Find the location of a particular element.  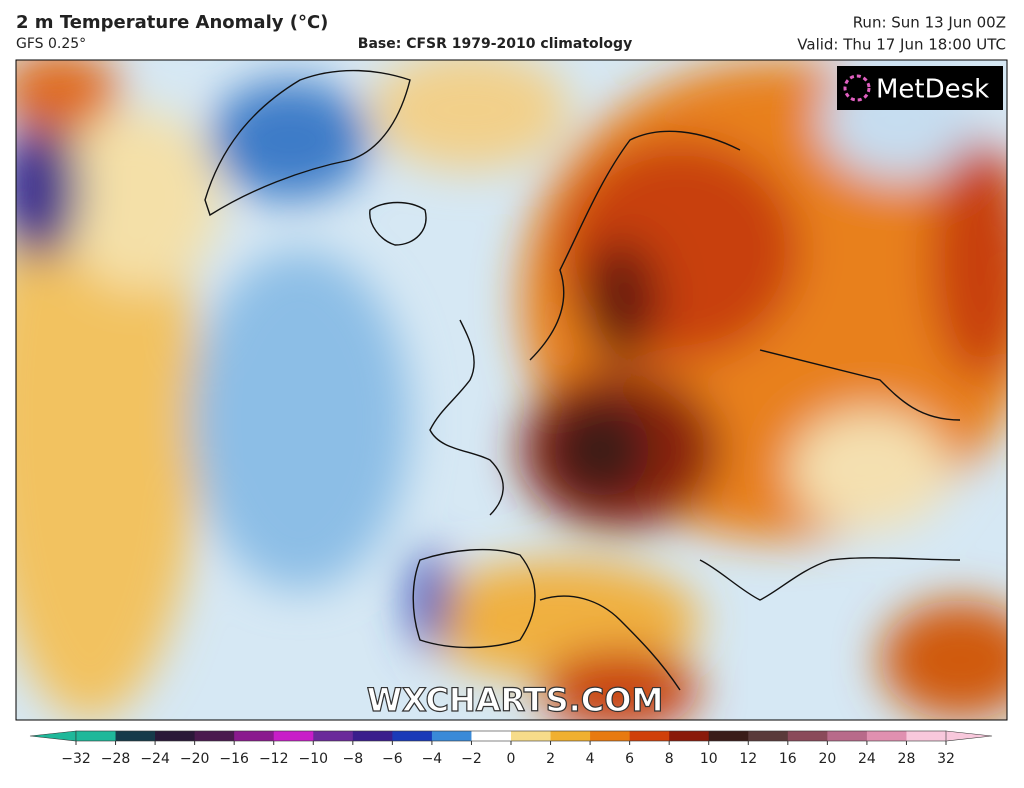

colorbar-tick-label: −12 is located at coordinates (274, 759).